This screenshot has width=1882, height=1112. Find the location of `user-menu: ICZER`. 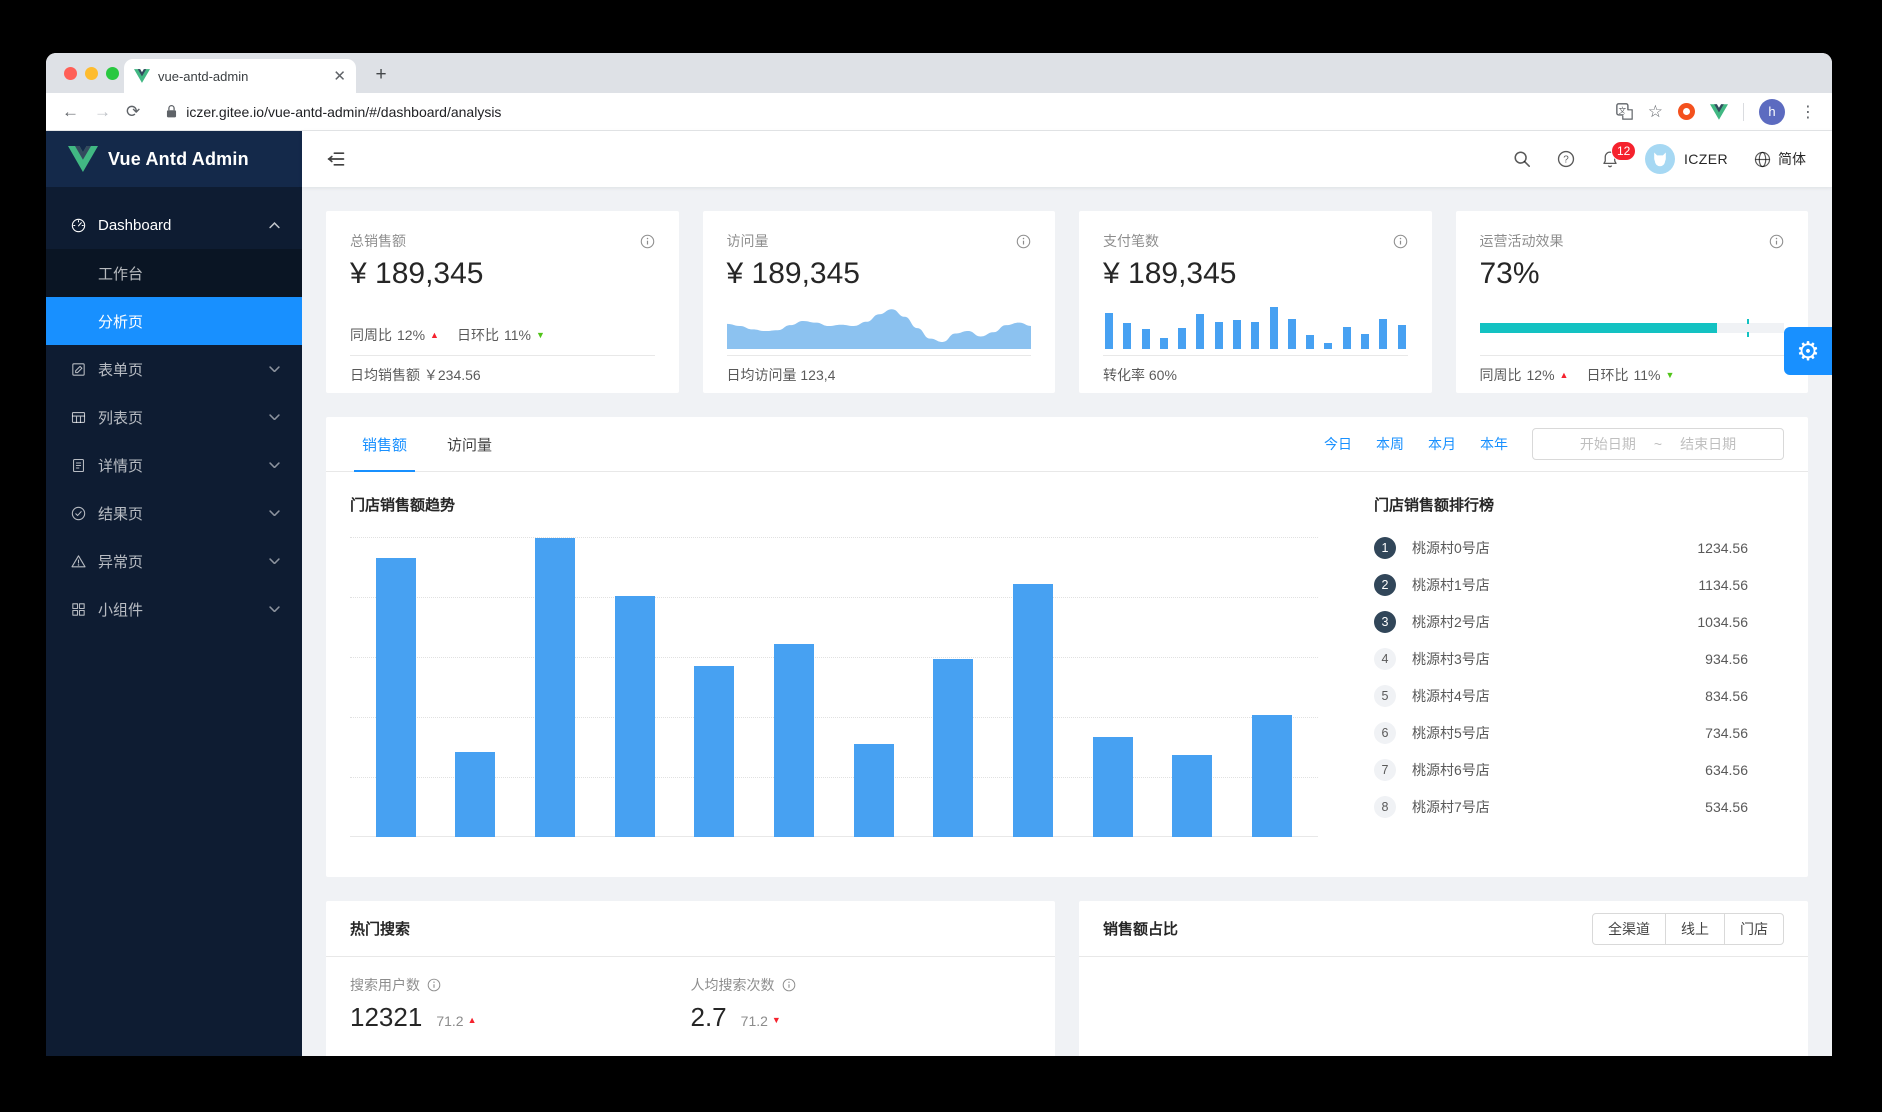

user-menu: ICZER is located at coordinates (1686, 159).